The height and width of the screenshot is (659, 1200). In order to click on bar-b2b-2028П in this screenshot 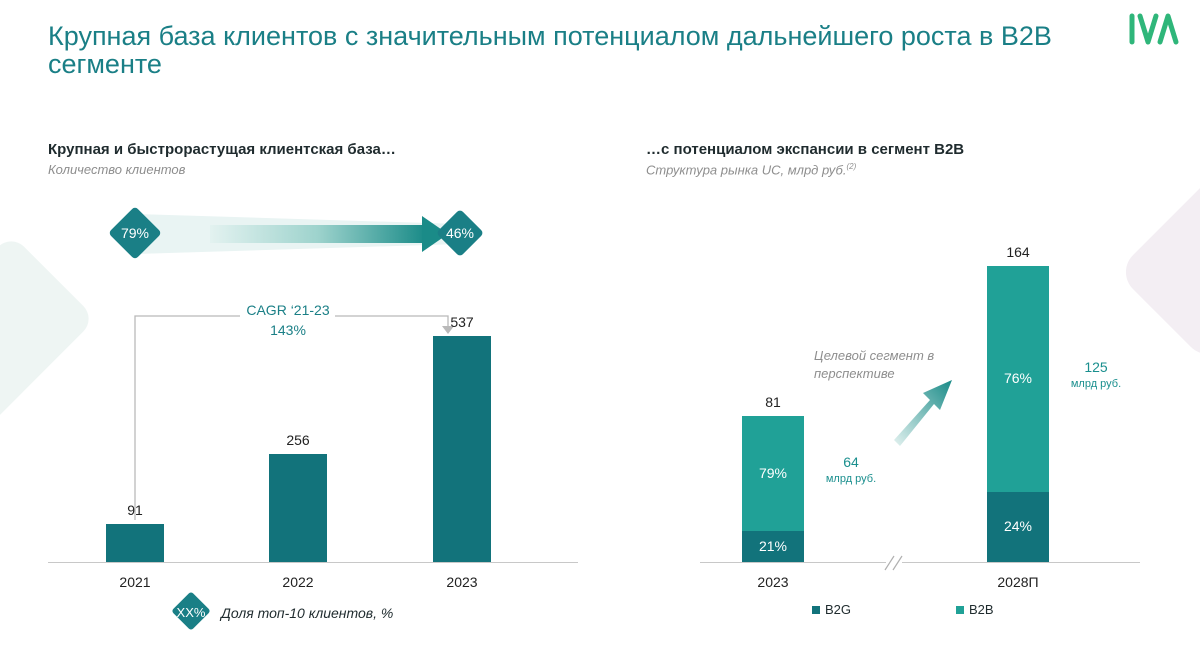, I will do `click(1018, 379)`.